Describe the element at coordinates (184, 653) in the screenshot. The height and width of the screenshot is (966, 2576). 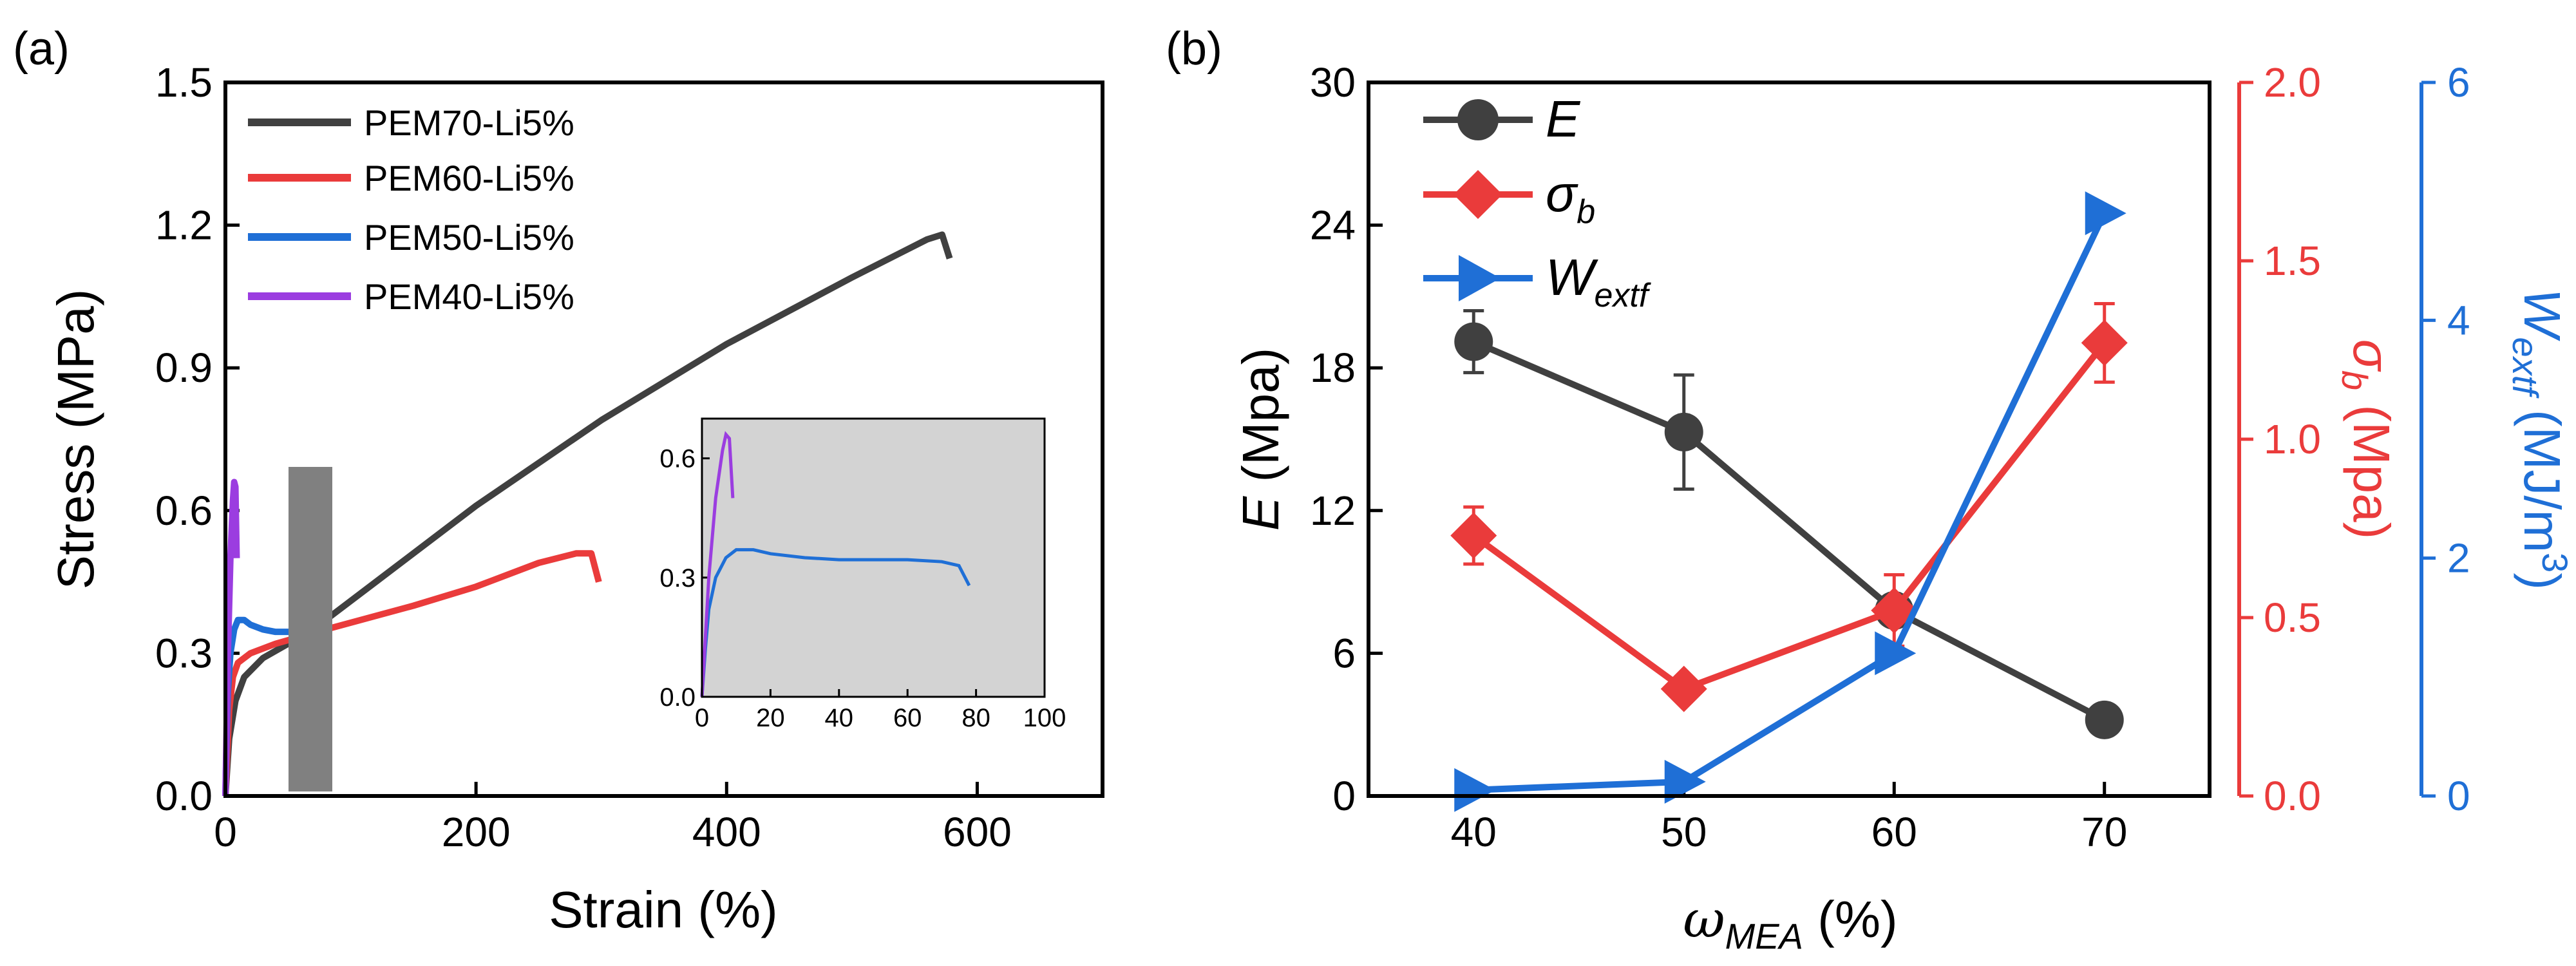
I see `a-y-tick-label: 0.3` at that location.